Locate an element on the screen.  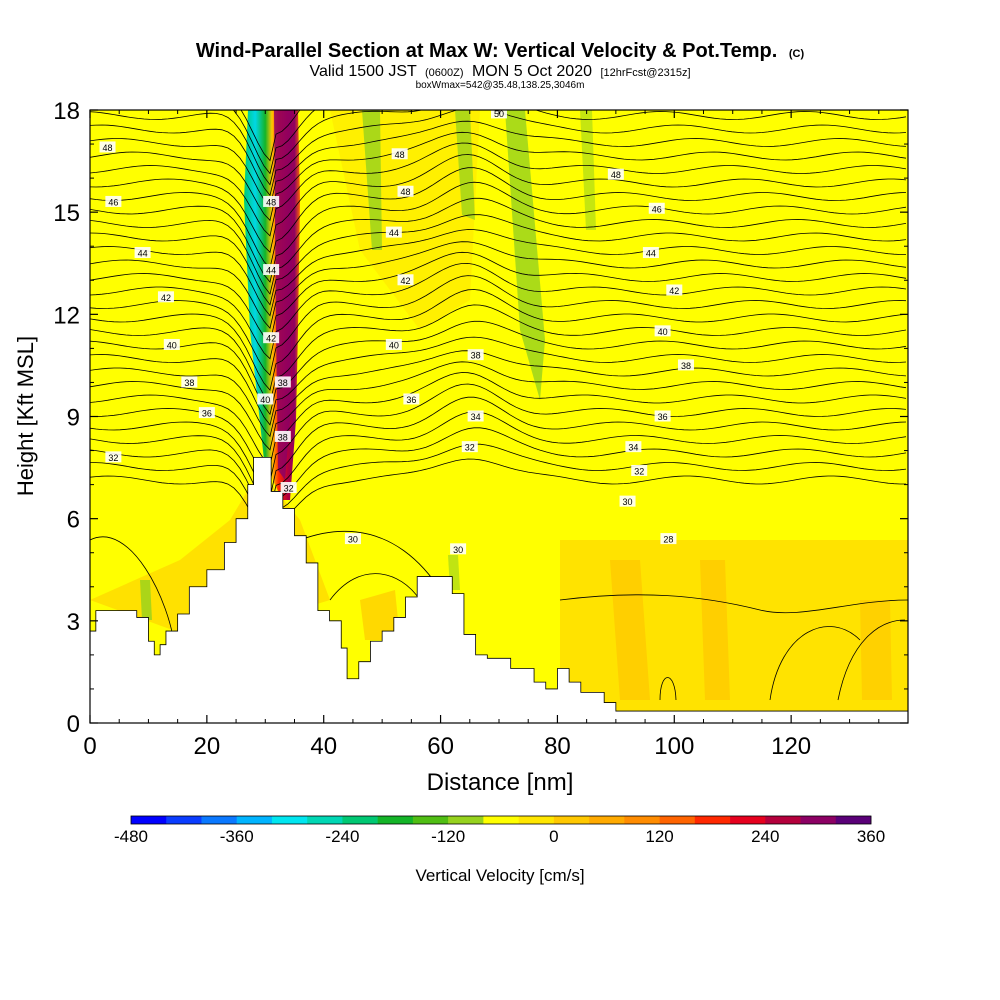
colorbar-tick-label: 0 is located at coordinates (553, 836).